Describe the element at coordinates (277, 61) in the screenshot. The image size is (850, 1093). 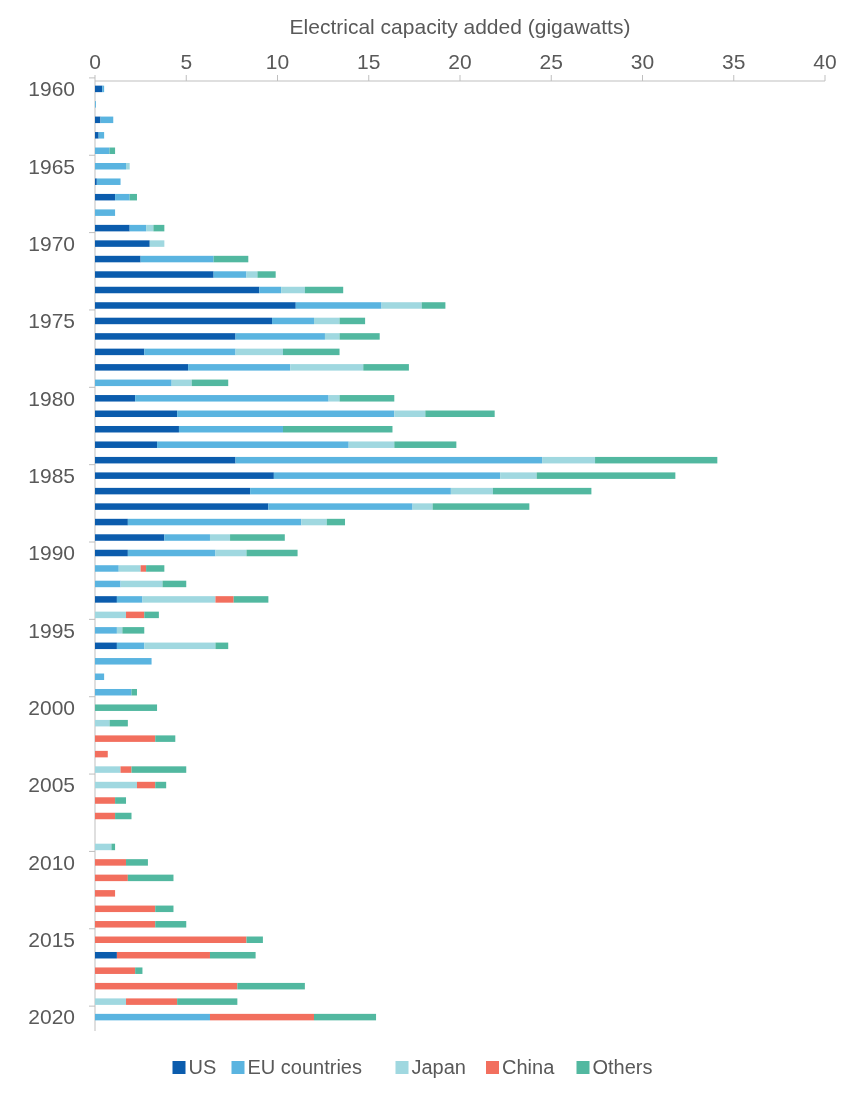
I see `x-tick-label: 10` at that location.